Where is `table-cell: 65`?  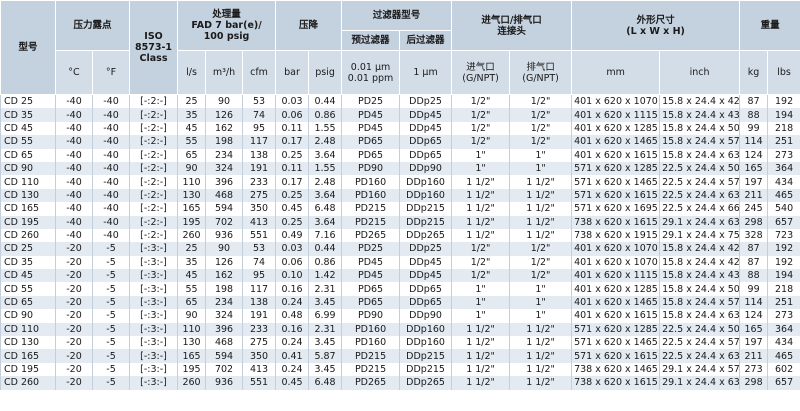
table-cell: 65 is located at coordinates (192, 302).